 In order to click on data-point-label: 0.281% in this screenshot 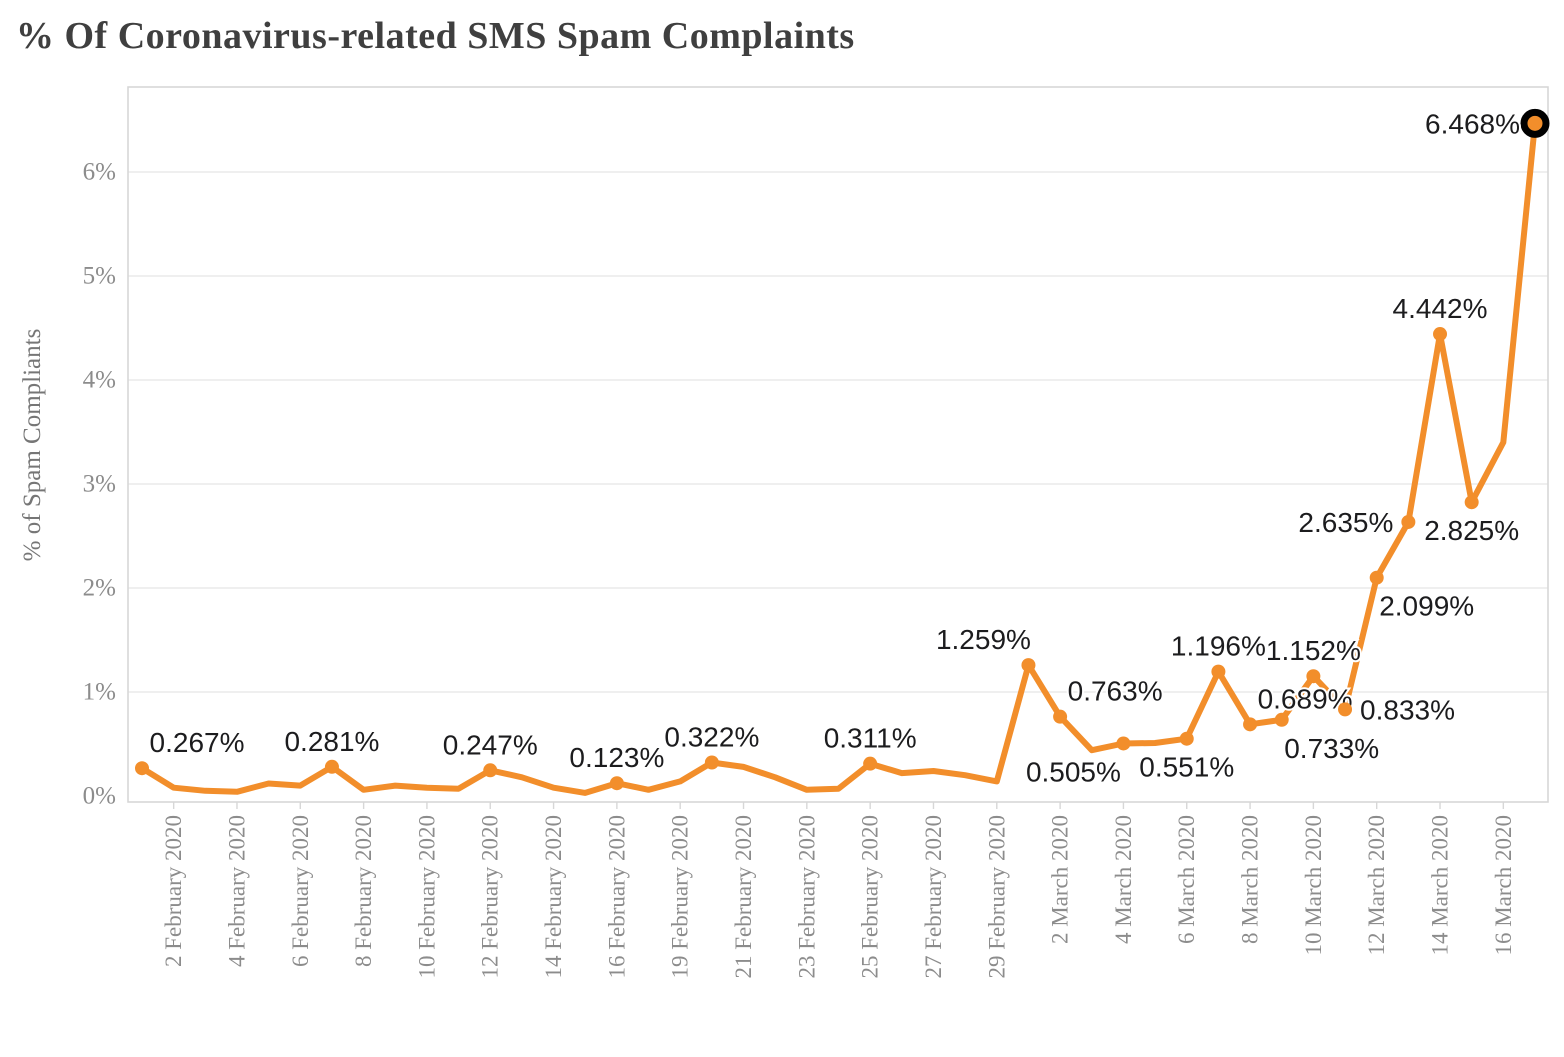, I will do `click(331, 741)`.